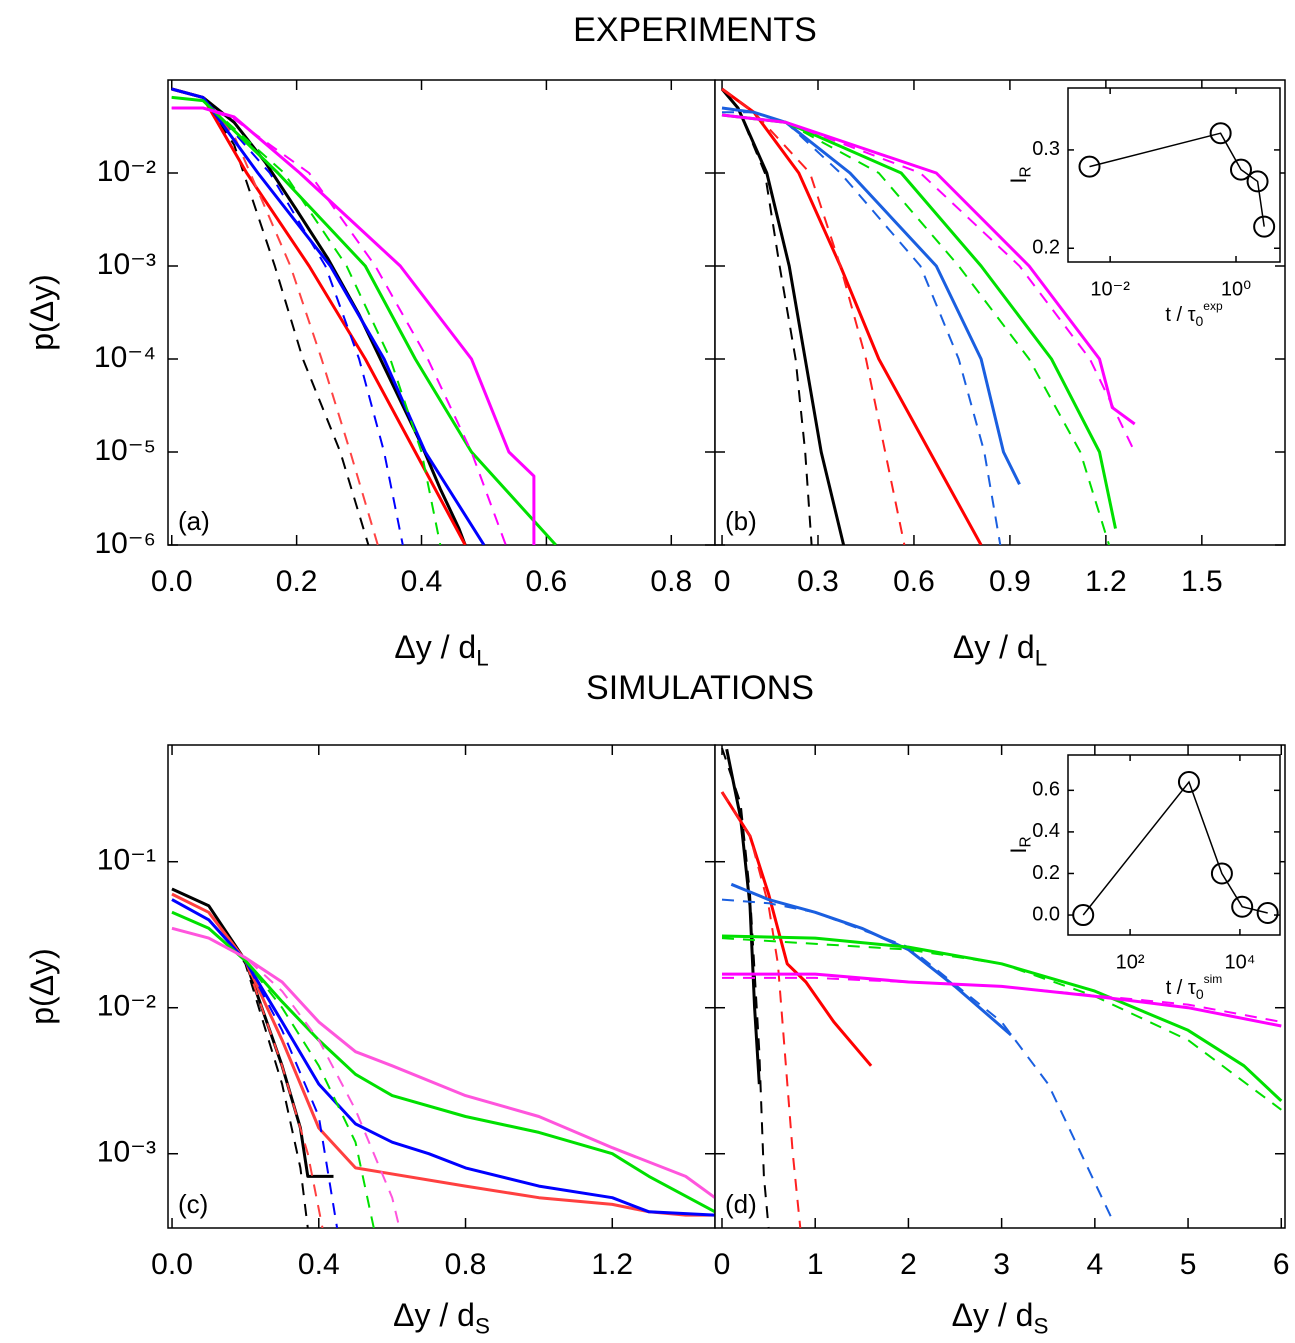 Image resolution: width=1295 pixels, height=1343 pixels. What do you see at coordinates (1130, 962) in the screenshot?
I see `x-tick-label: 10²` at bounding box center [1130, 962].